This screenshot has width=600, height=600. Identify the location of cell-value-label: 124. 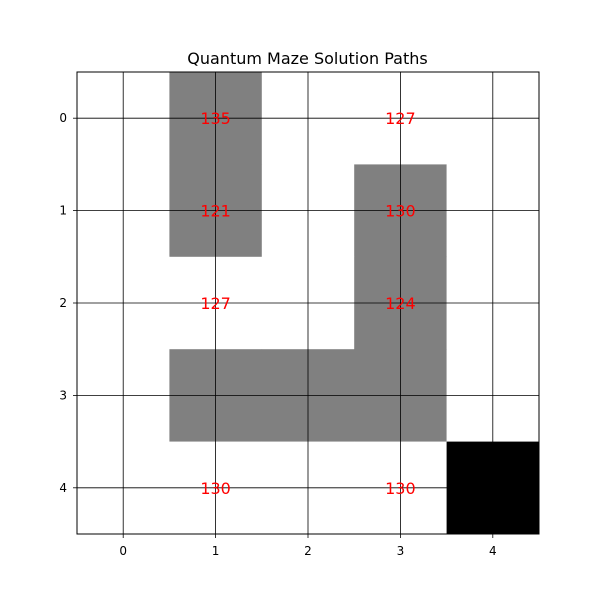
(400, 303).